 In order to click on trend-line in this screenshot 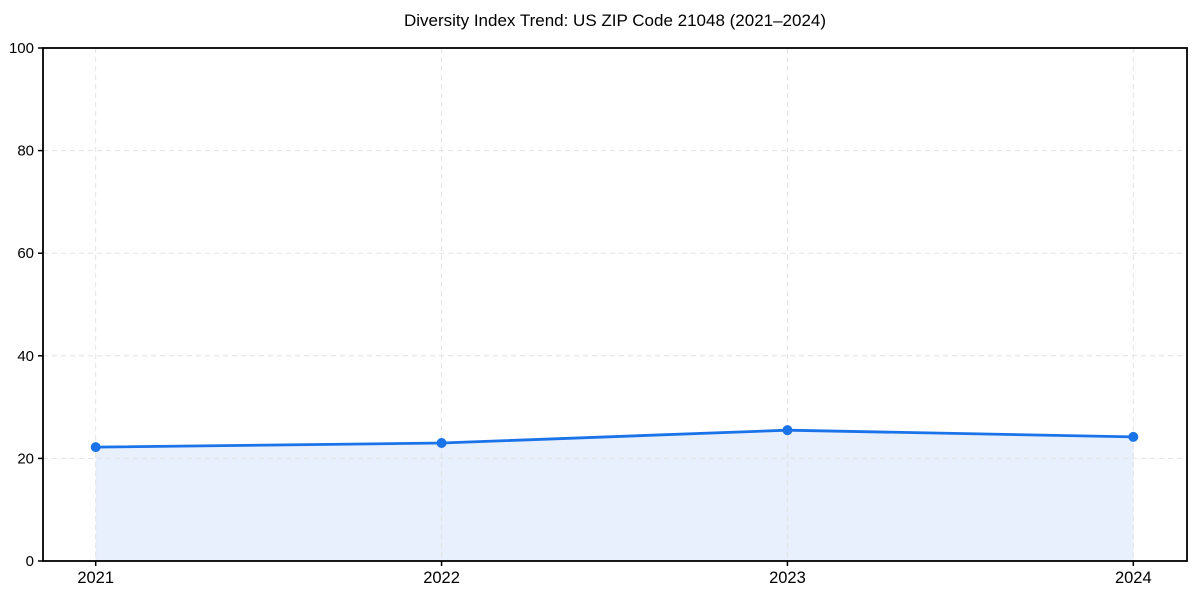, I will do `click(614, 438)`.